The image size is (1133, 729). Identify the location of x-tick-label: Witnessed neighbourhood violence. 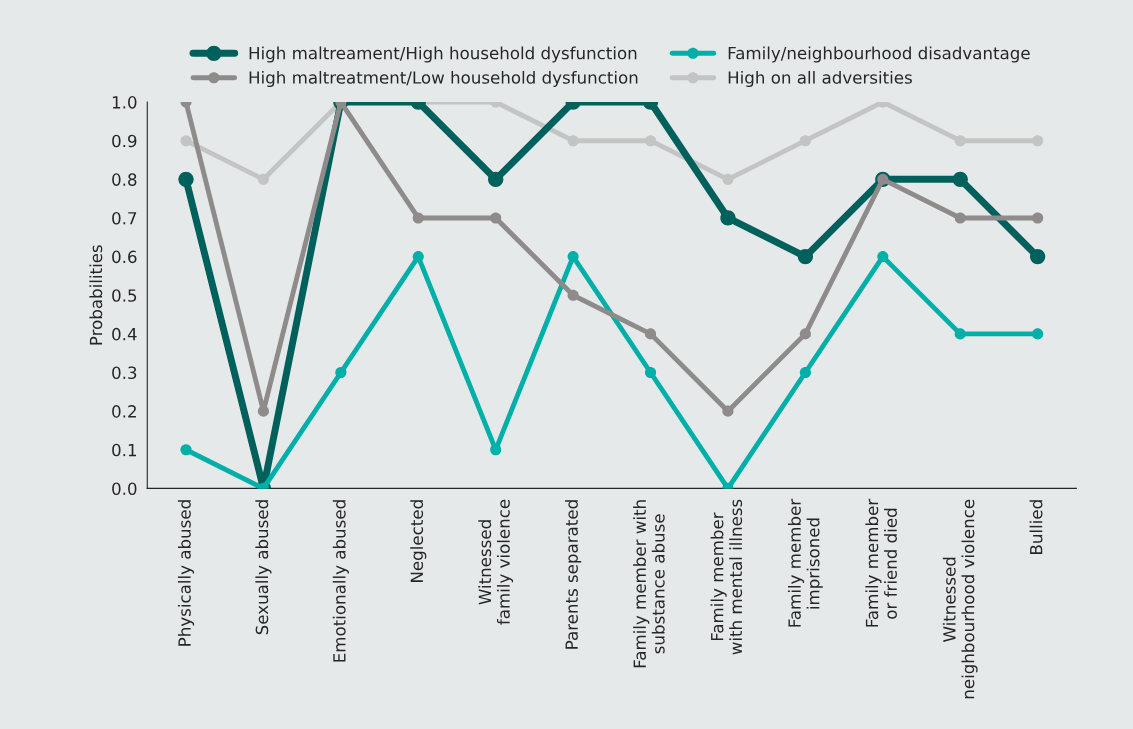
(960, 599).